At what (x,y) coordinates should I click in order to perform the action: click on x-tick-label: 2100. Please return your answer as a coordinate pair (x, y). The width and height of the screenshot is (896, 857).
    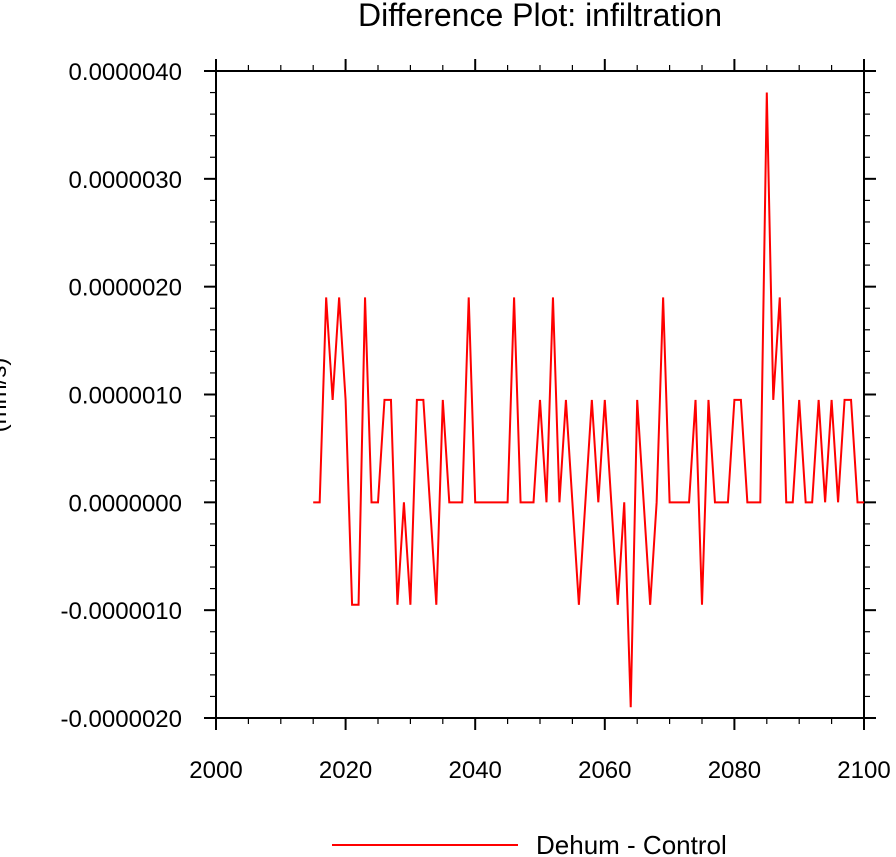
    Looking at the image, I should click on (863, 770).